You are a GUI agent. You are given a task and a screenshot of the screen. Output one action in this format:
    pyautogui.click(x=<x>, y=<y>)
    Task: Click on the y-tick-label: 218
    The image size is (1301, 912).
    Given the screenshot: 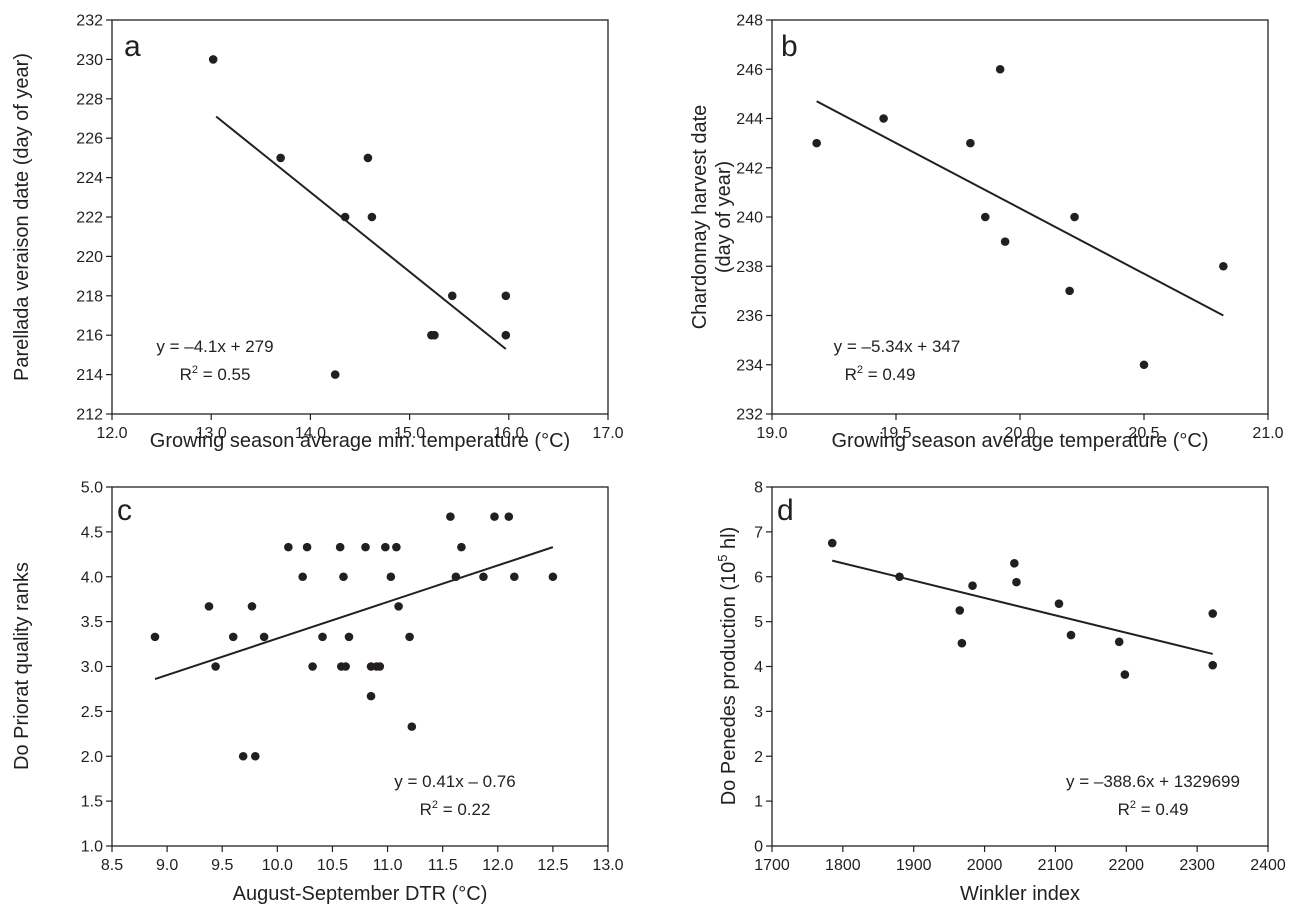 What is the action you would take?
    pyautogui.click(x=89, y=296)
    